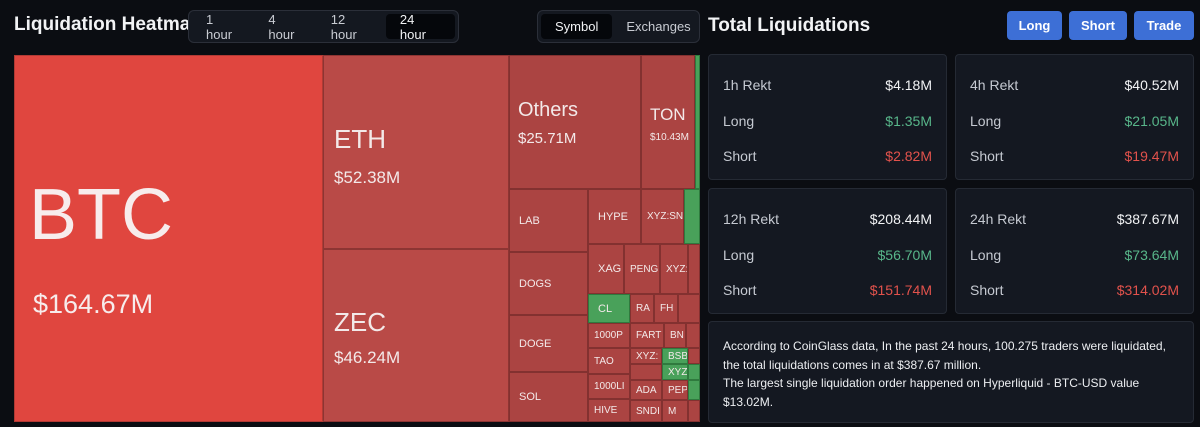 The image size is (1200, 427). What do you see at coordinates (642, 269) in the screenshot?
I see `treemap-cell-peng: PENG` at bounding box center [642, 269].